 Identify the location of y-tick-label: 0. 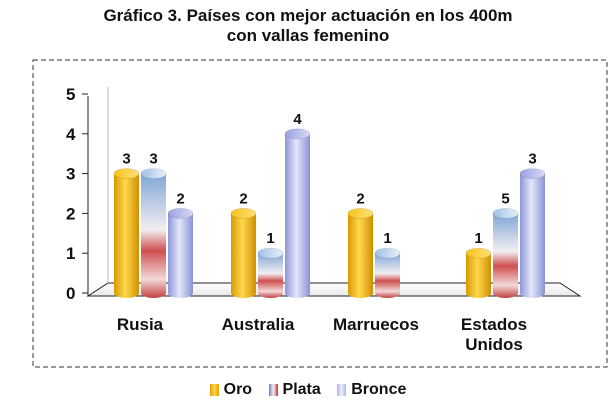
(70, 293).